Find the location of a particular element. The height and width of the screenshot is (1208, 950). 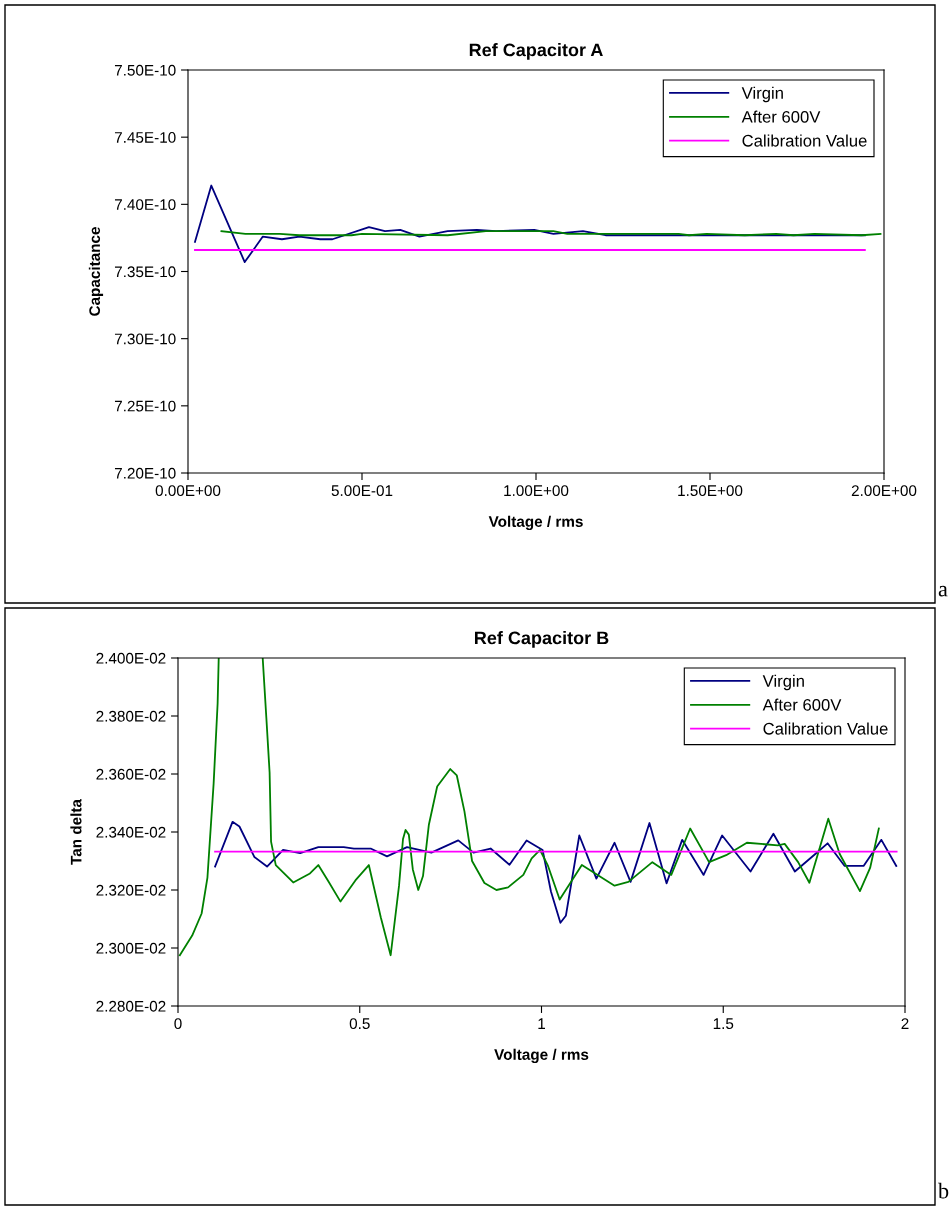

y-tick-label: 7.30E-10 is located at coordinates (145, 339).